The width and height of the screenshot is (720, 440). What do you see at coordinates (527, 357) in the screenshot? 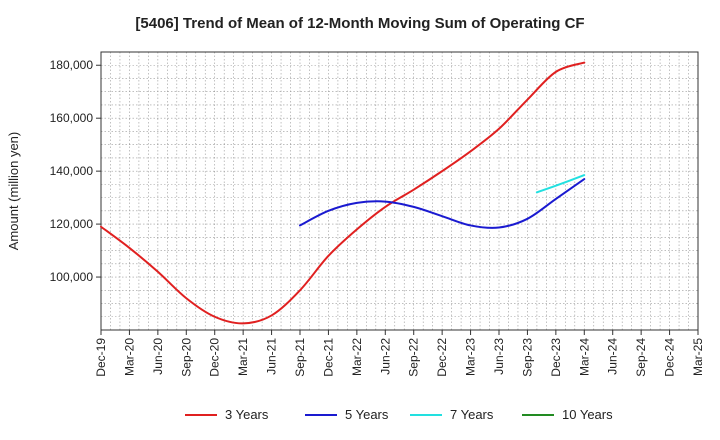
I see `x-tick-label: Sep-23` at bounding box center [527, 357].